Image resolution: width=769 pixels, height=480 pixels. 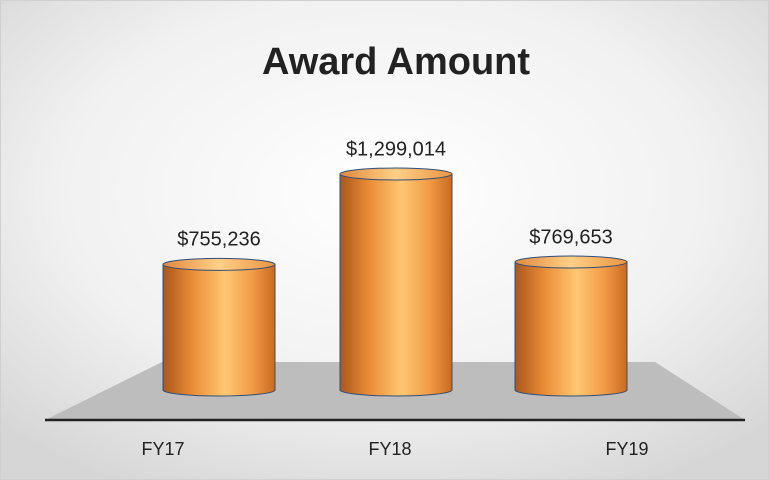 I want to click on chart-title: Award Amount, so click(x=396, y=62).